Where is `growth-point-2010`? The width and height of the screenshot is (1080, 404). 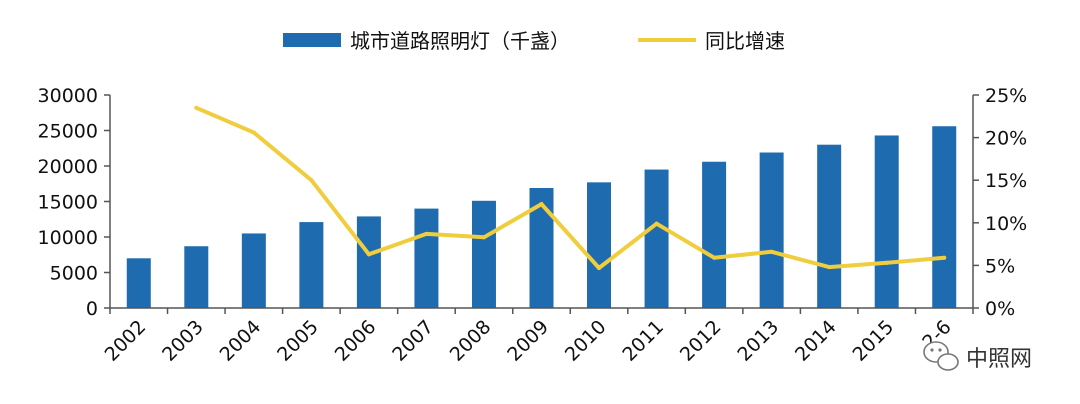
growth-point-2010 is located at coordinates (599, 267).